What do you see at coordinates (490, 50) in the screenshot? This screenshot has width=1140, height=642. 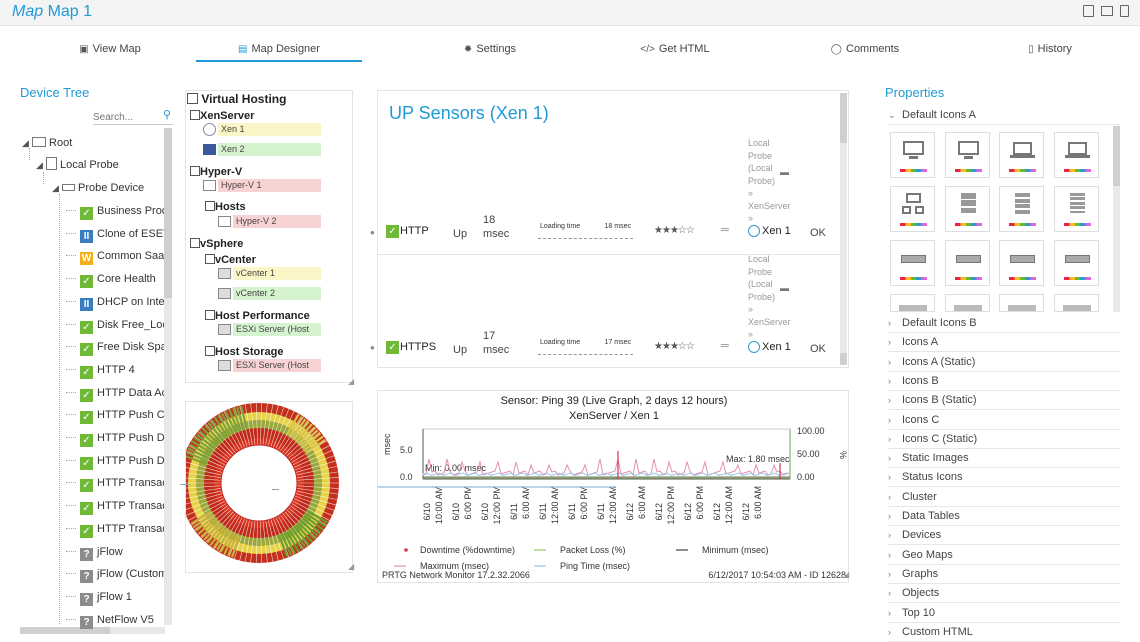 I see `tab-settings: ✹ Settings` at bounding box center [490, 50].